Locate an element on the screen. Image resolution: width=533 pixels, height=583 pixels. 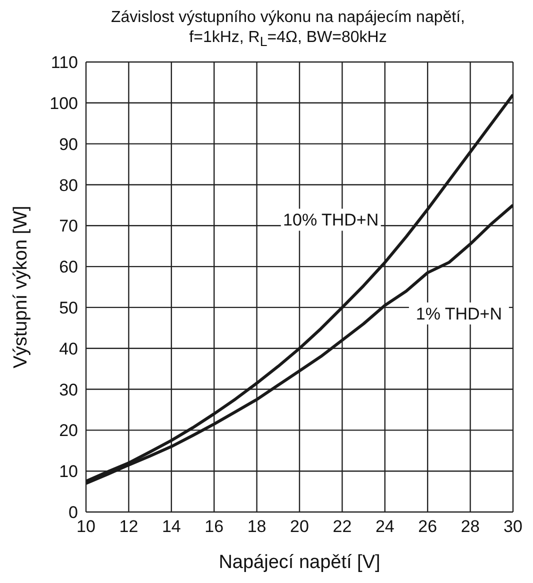
series-label: 1% THD+N is located at coordinates (459, 314).